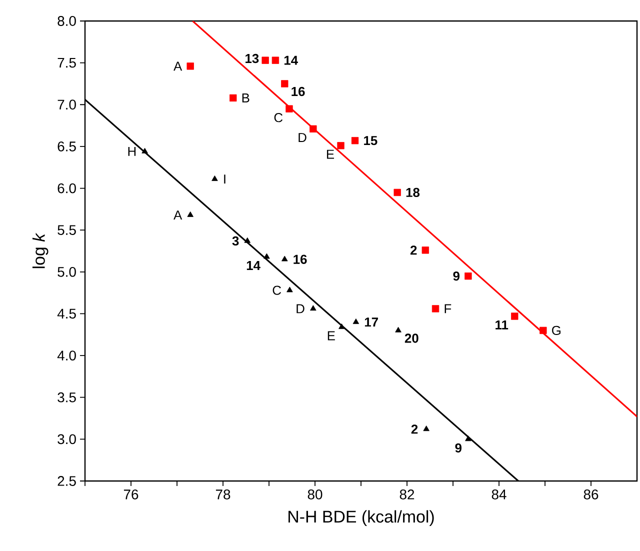 This screenshot has height=551, width=640. What do you see at coordinates (499, 495) in the screenshot?
I see `x-tick-label: 84` at bounding box center [499, 495].